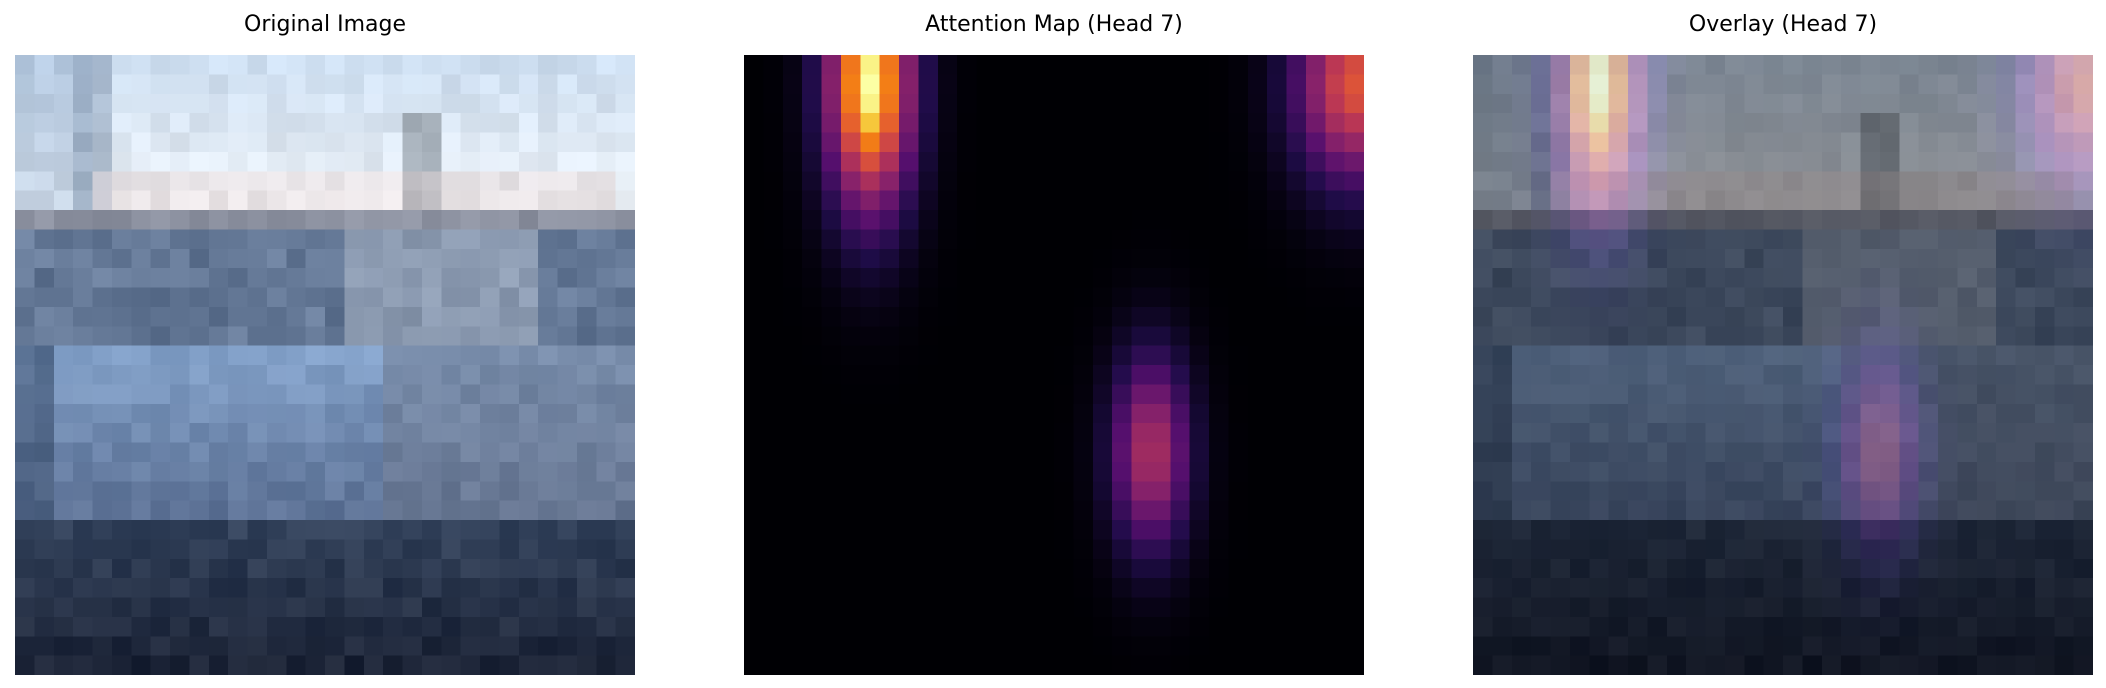 The height and width of the screenshot is (688, 2106). Describe the element at coordinates (1783, 24) in the screenshot. I see `panel-title-overlay: Overlay (Head 7)` at that location.